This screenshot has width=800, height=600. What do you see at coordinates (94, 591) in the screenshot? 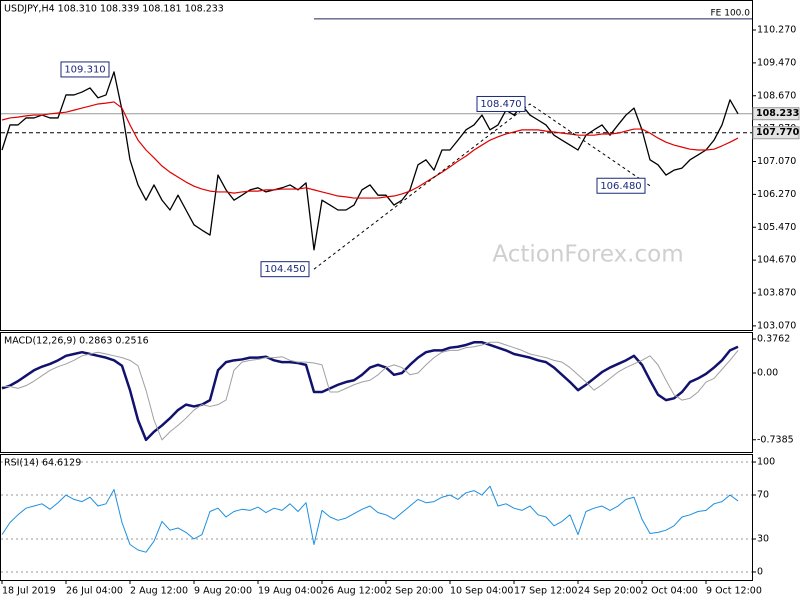
I see `x-tick-label: 26 Jul 04:00` at bounding box center [94, 591].